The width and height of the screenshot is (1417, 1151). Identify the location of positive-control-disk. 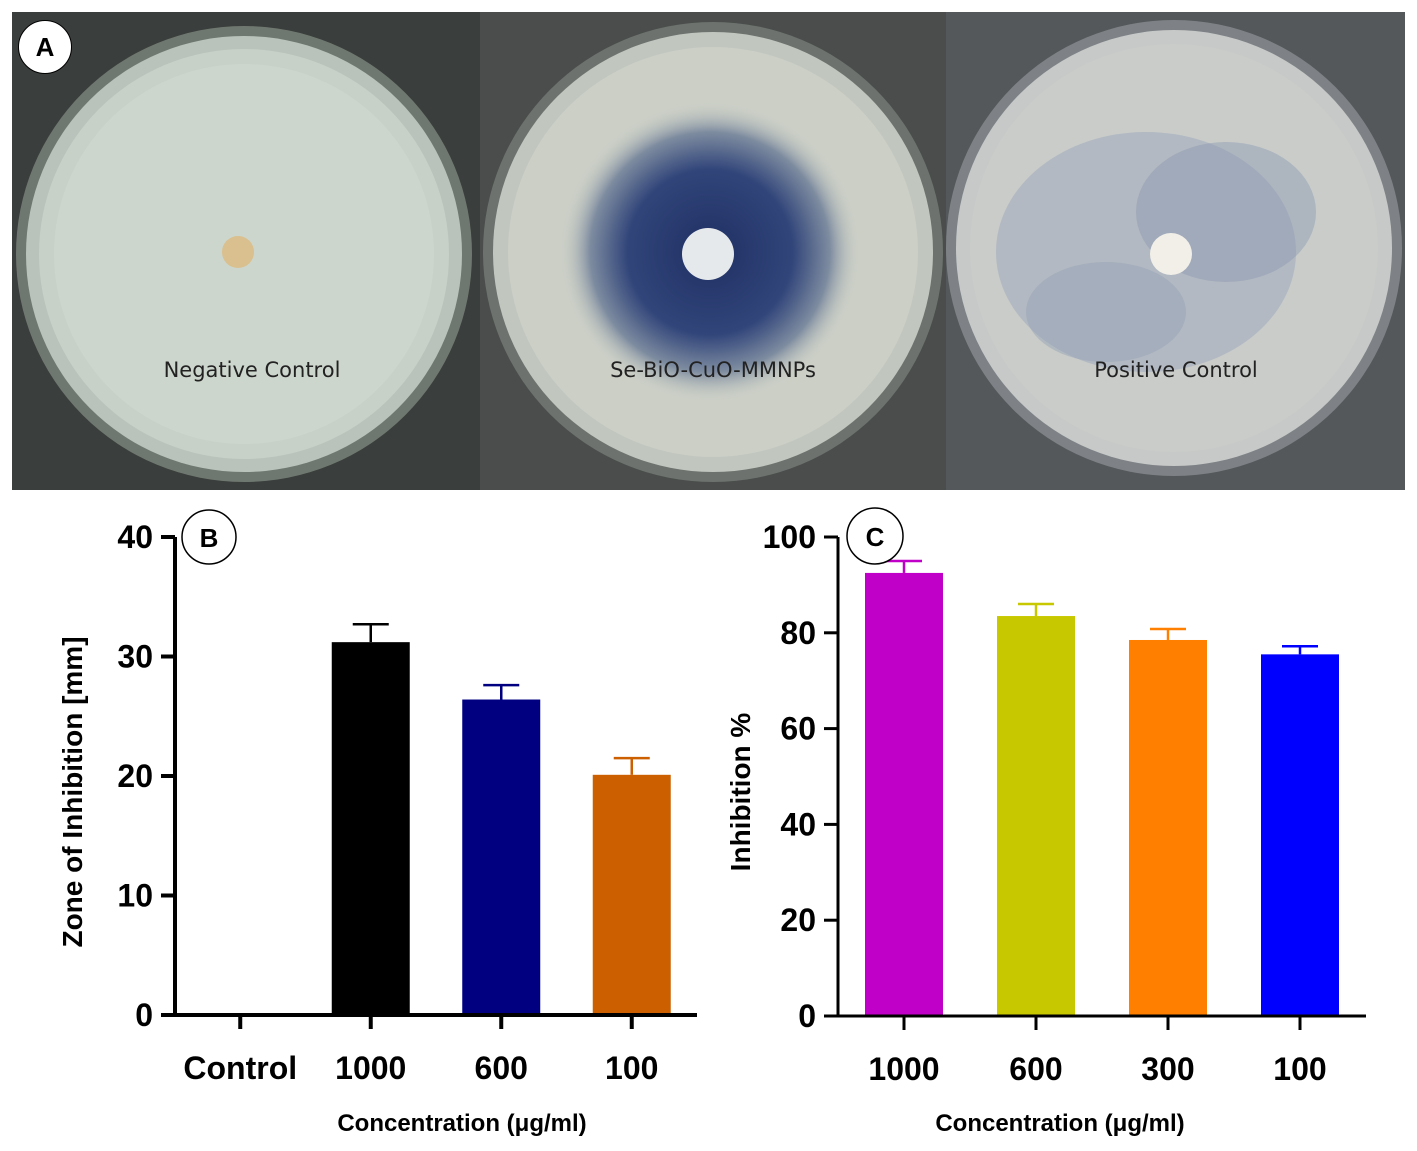
(1171, 254).